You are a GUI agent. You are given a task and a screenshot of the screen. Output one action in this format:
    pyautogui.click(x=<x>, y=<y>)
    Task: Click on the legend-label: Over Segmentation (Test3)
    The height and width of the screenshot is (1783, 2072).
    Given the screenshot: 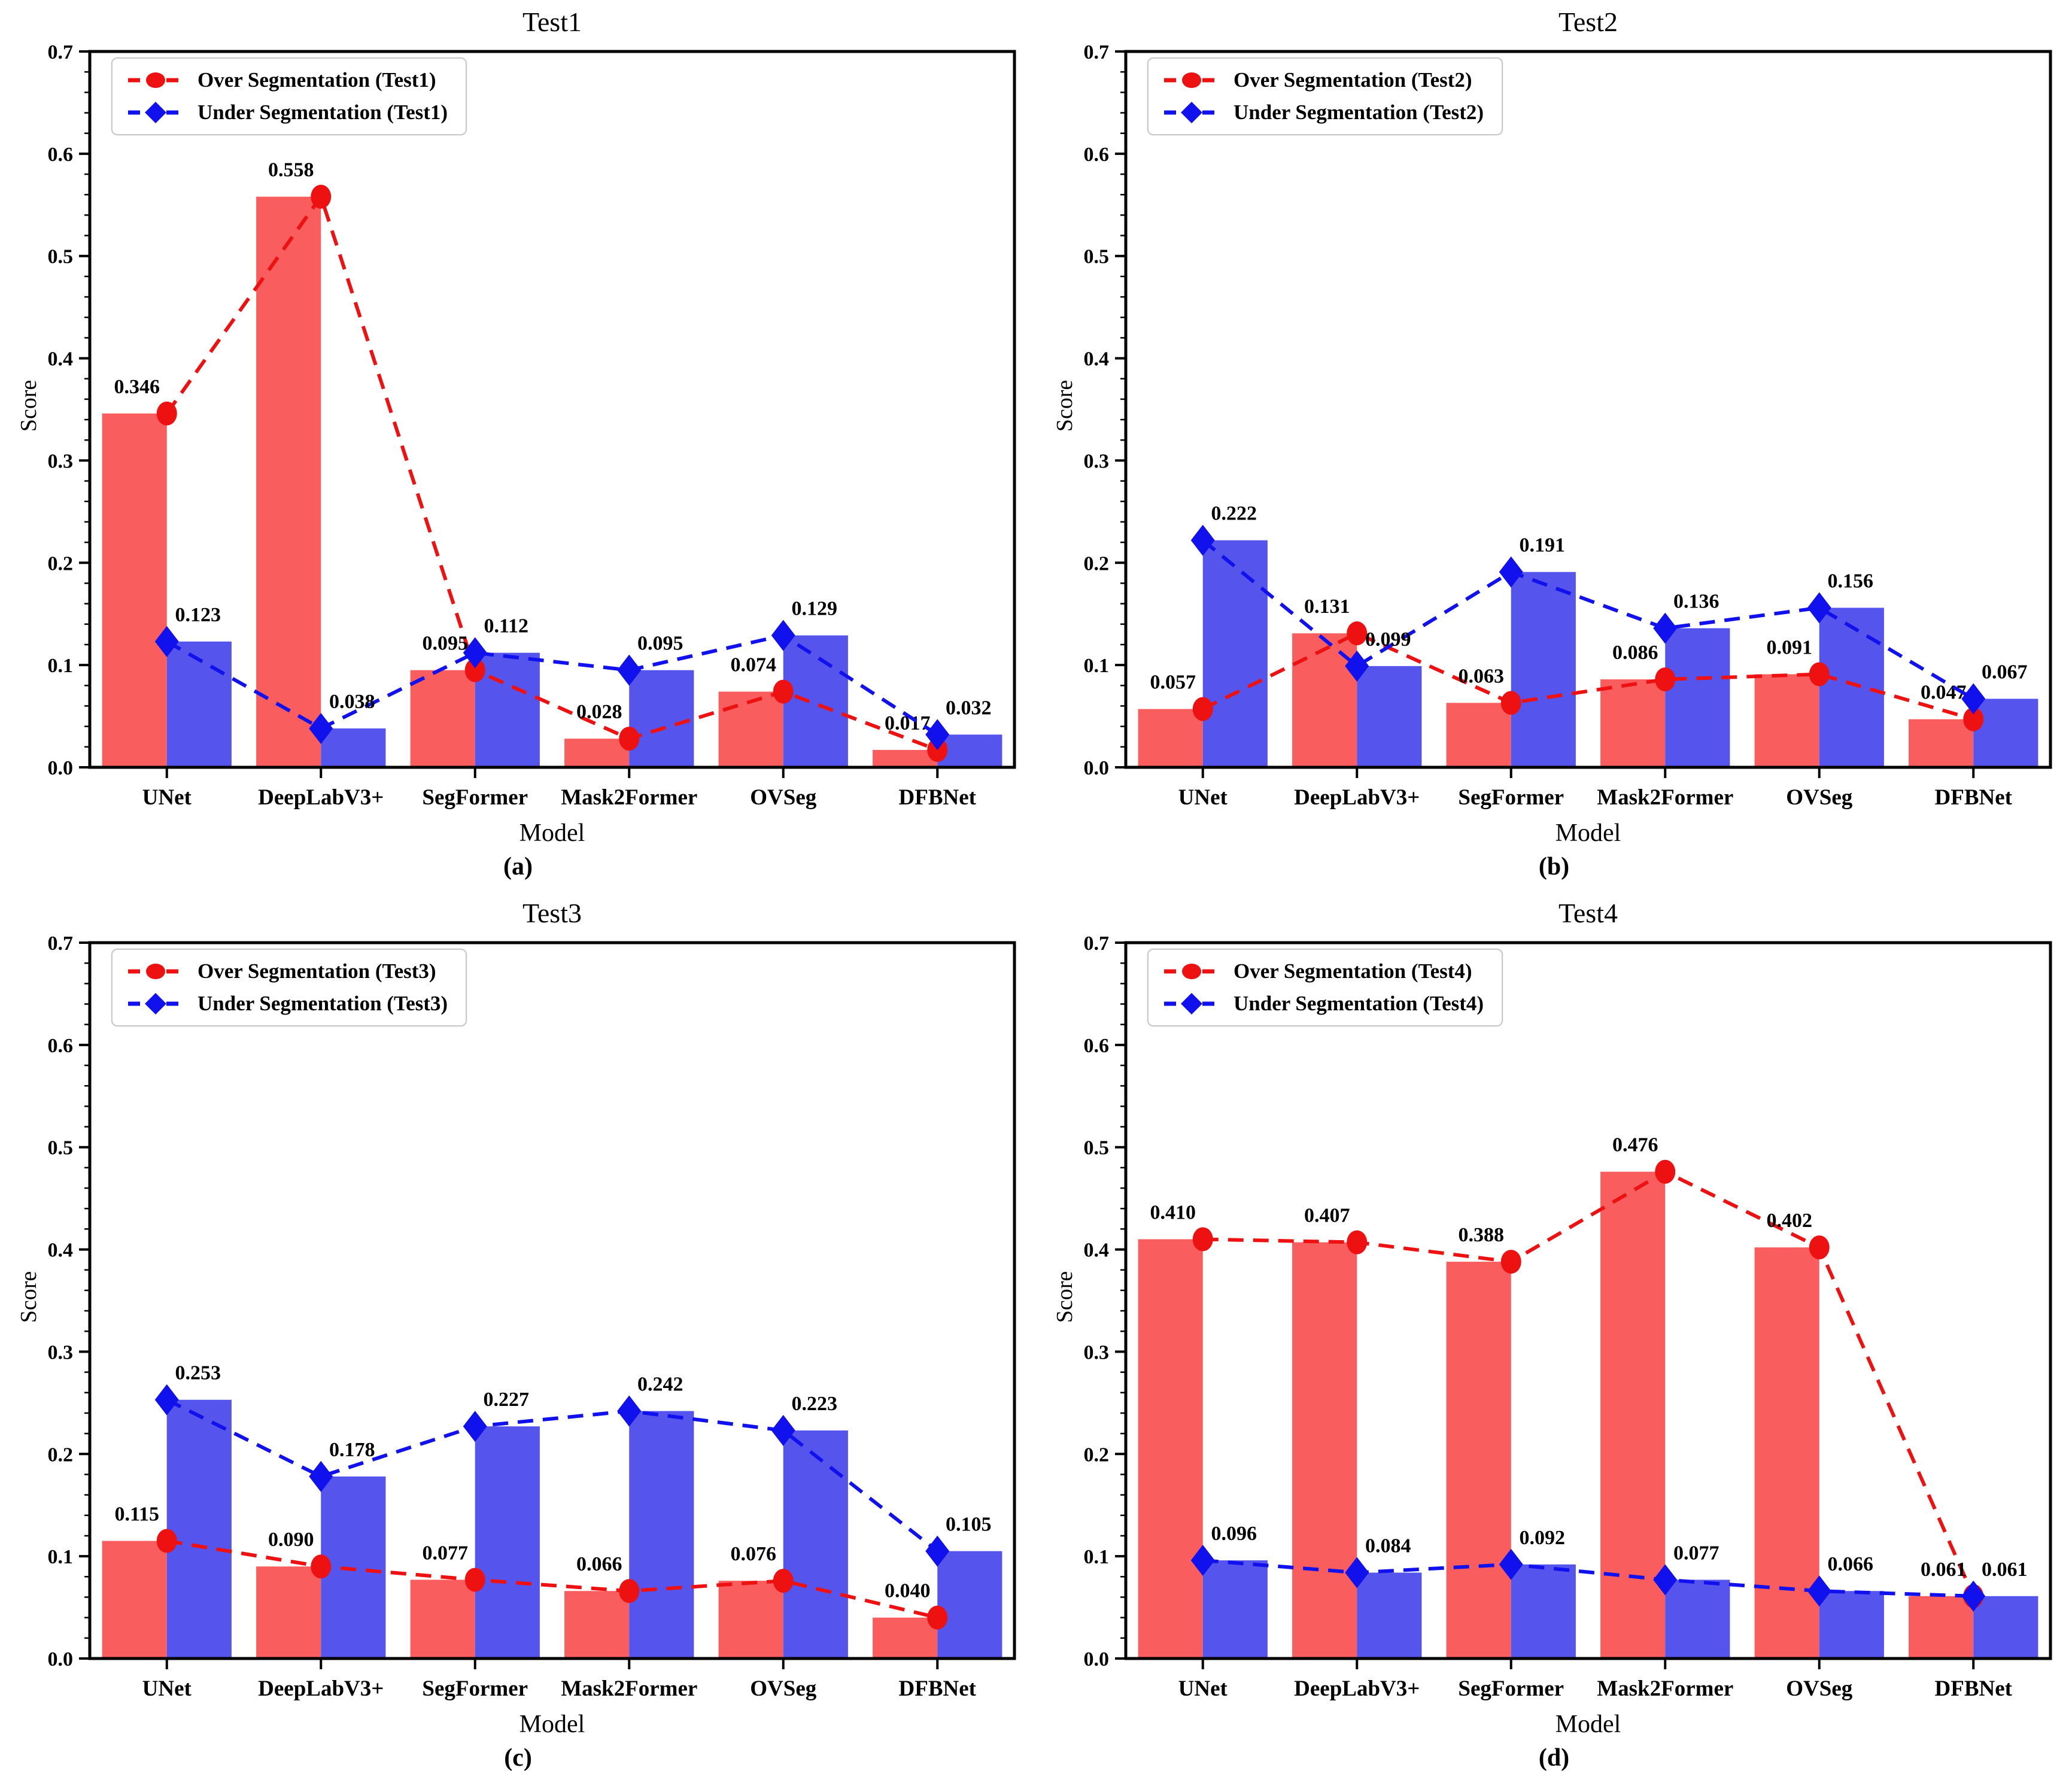 What is the action you would take?
    pyautogui.click(x=317, y=971)
    